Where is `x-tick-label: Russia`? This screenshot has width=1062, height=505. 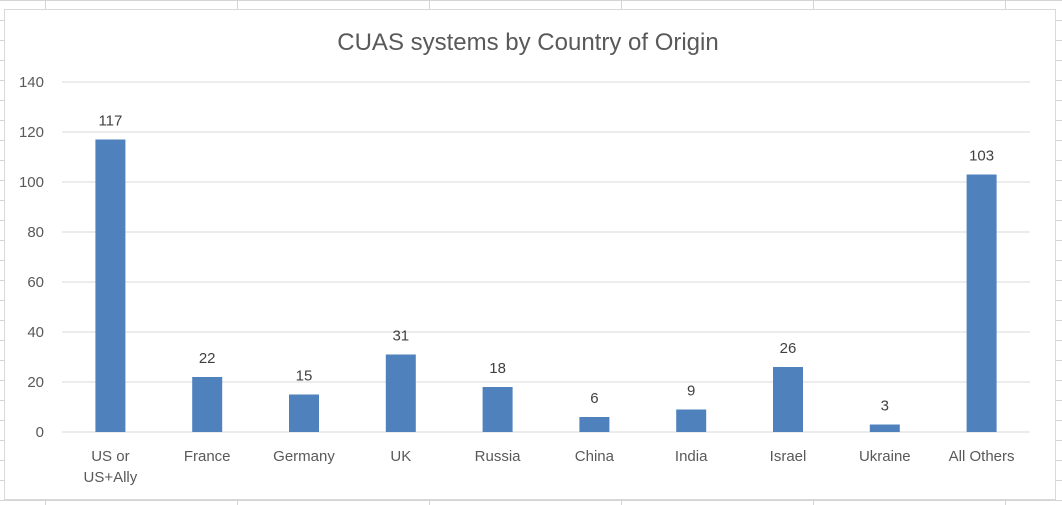
x-tick-label: Russia is located at coordinates (498, 456).